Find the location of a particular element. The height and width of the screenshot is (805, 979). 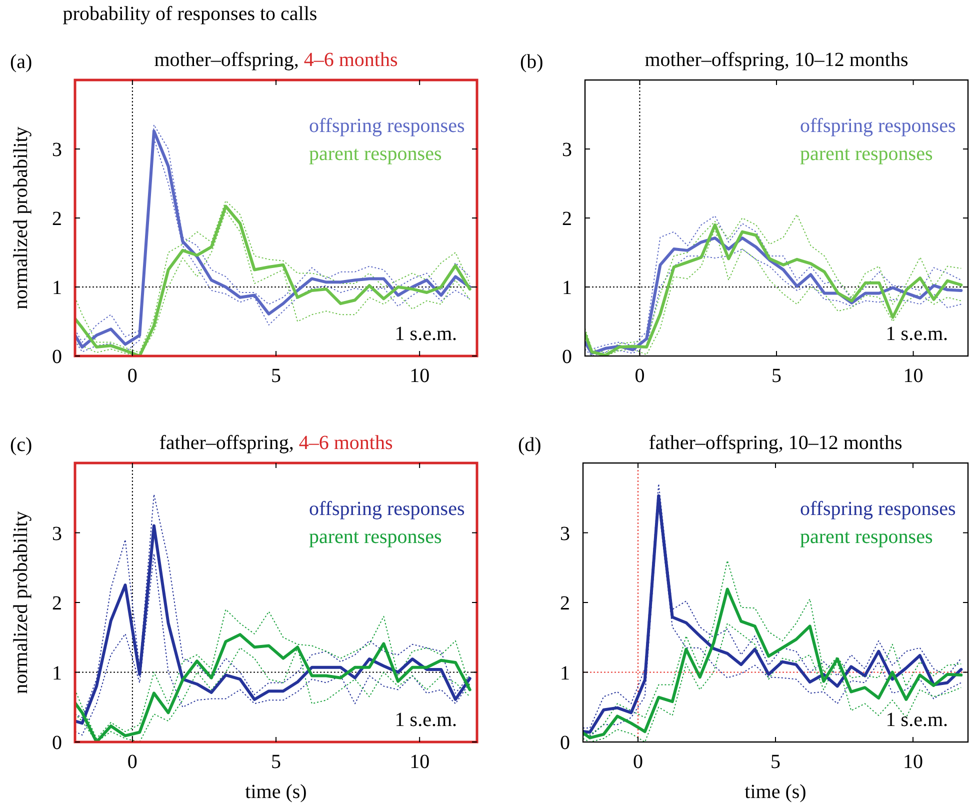

text: (a) is located at coordinates (21, 62).